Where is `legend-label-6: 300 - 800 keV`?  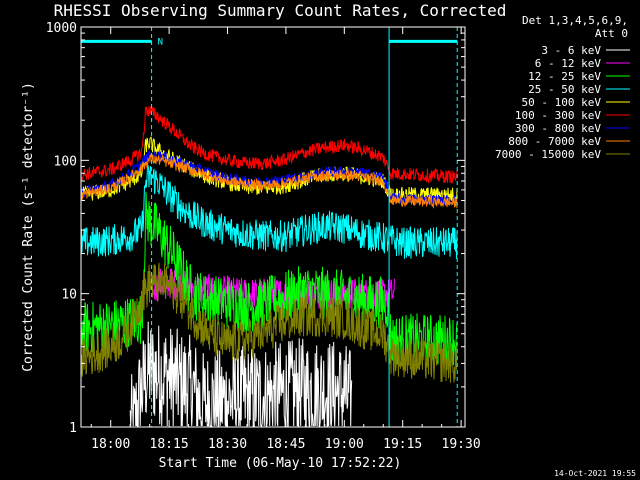
legend-label-6: 300 - 800 keV is located at coordinates (558, 128).